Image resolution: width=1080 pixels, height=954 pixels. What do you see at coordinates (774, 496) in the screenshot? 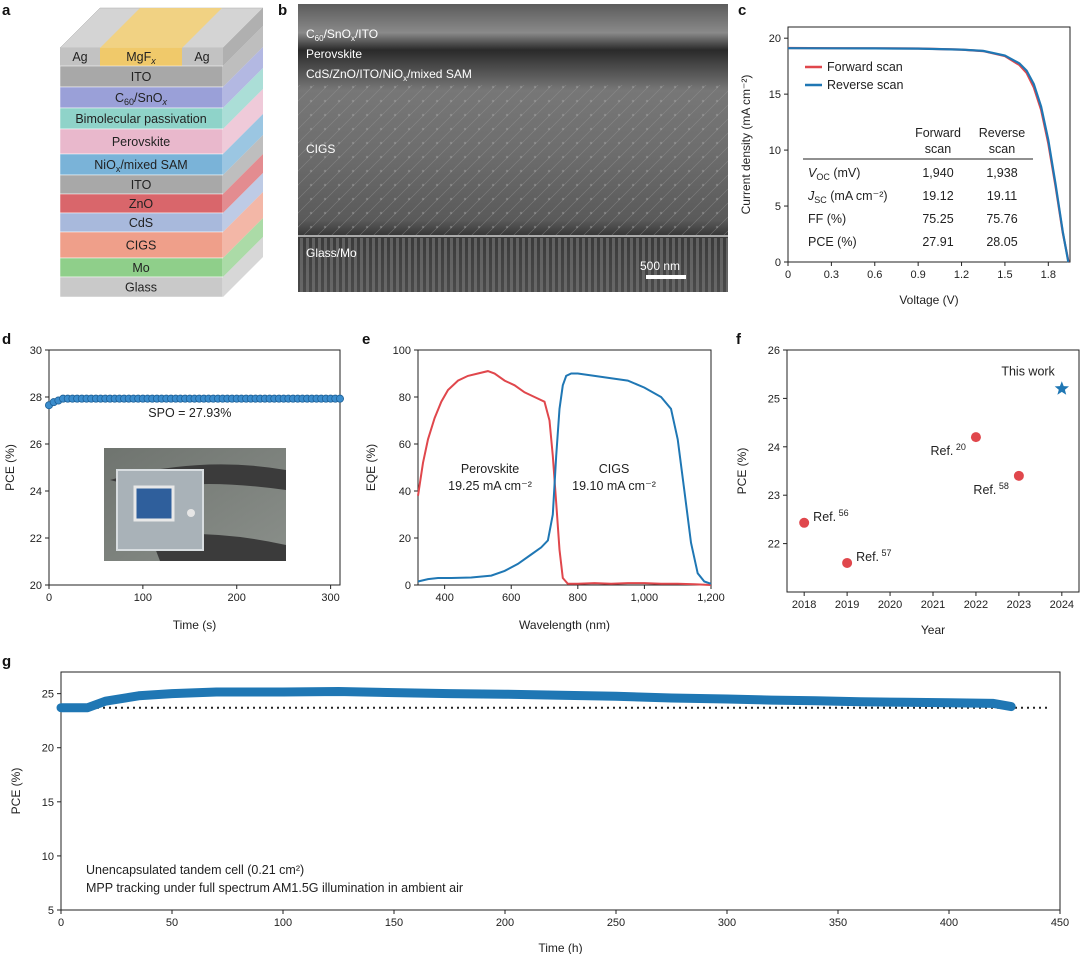
I see `y-tick-label: 23` at bounding box center [774, 496].